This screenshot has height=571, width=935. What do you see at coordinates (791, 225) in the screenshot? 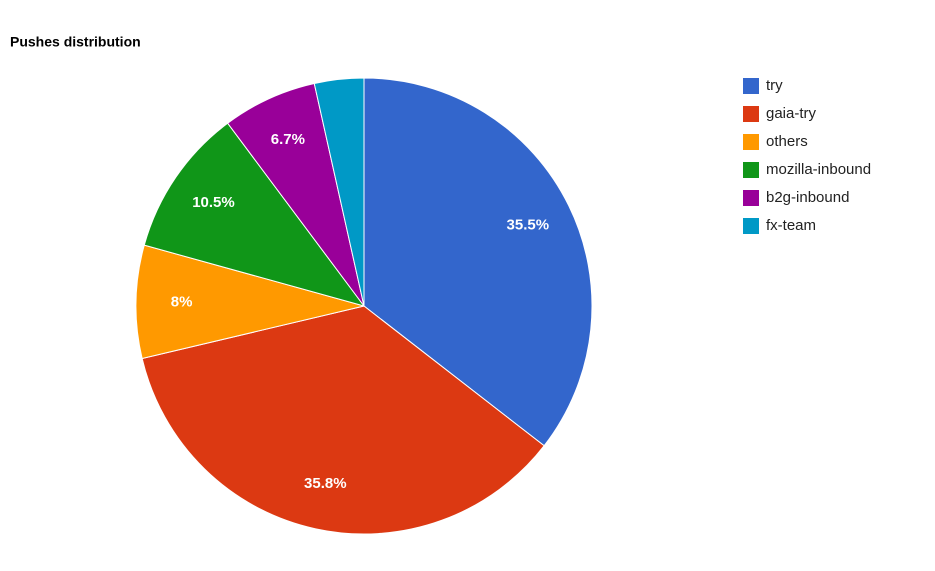
I see `legend-label: fx-team` at bounding box center [791, 225].